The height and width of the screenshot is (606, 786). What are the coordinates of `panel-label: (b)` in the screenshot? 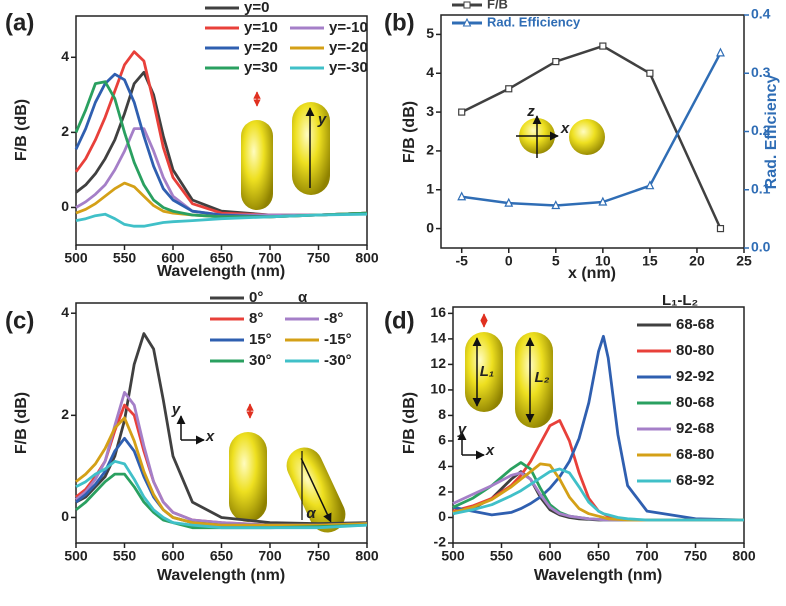 It's located at (399, 22).